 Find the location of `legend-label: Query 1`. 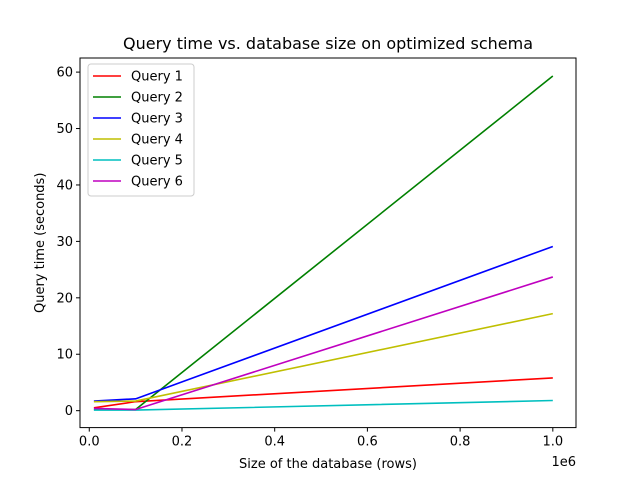

legend-label: Query 1 is located at coordinates (157, 77).